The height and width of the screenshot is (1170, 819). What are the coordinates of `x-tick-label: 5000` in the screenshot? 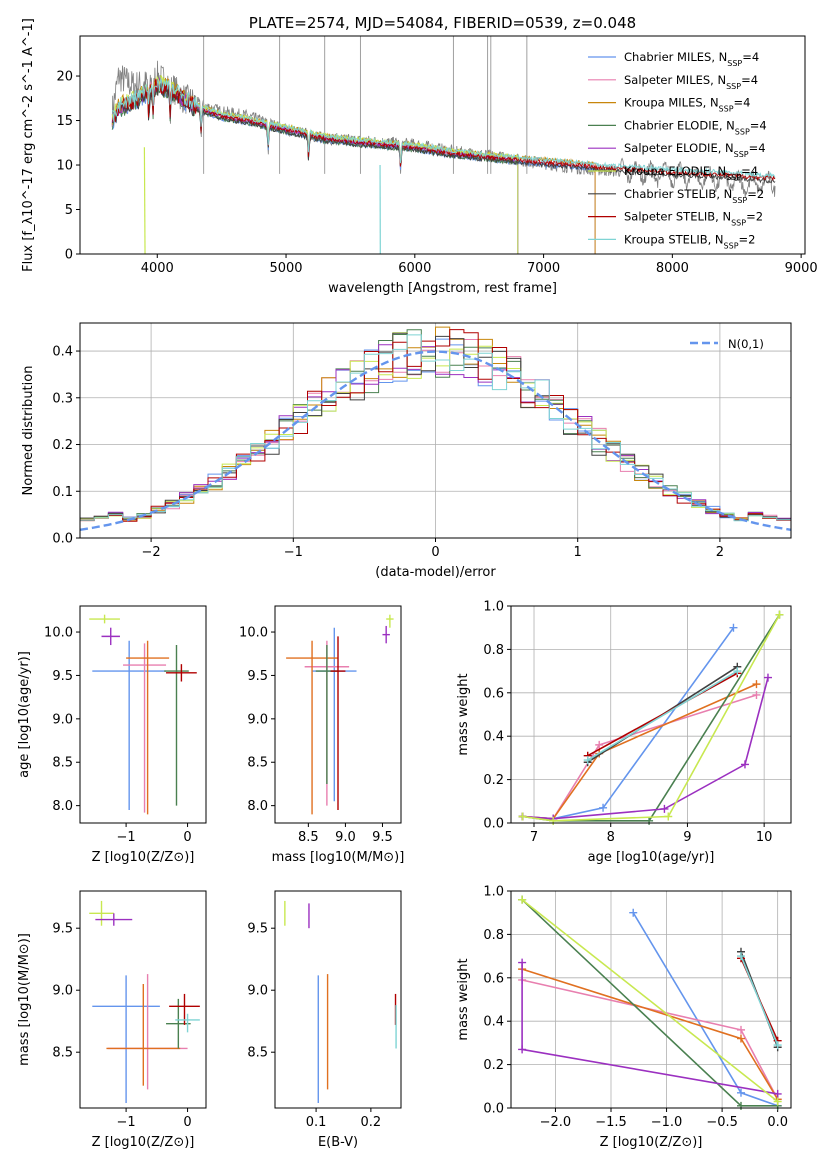 It's located at (285, 268).